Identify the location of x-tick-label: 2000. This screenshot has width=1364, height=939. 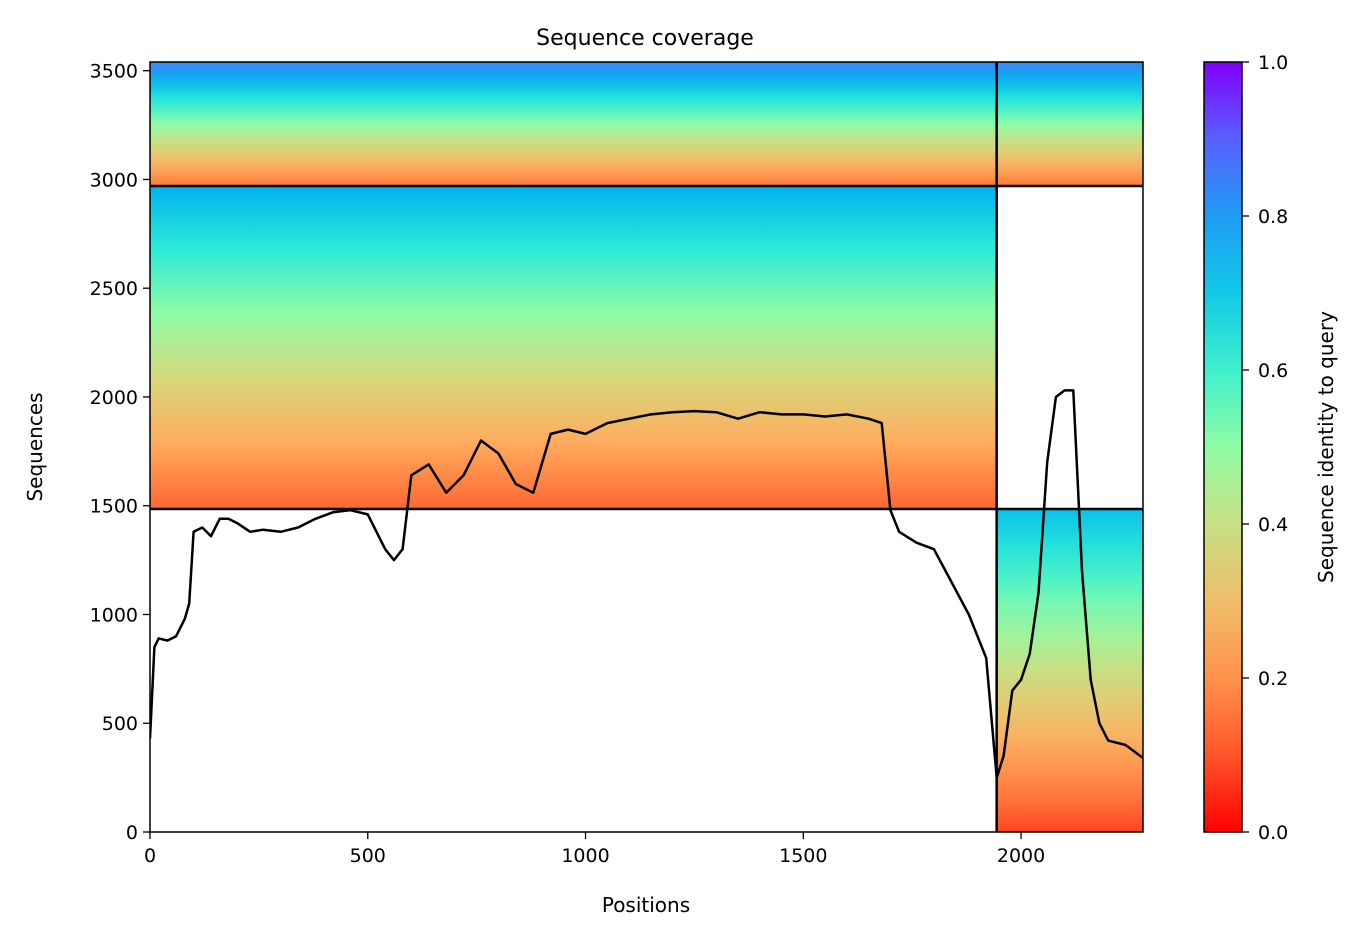
(1021, 856).